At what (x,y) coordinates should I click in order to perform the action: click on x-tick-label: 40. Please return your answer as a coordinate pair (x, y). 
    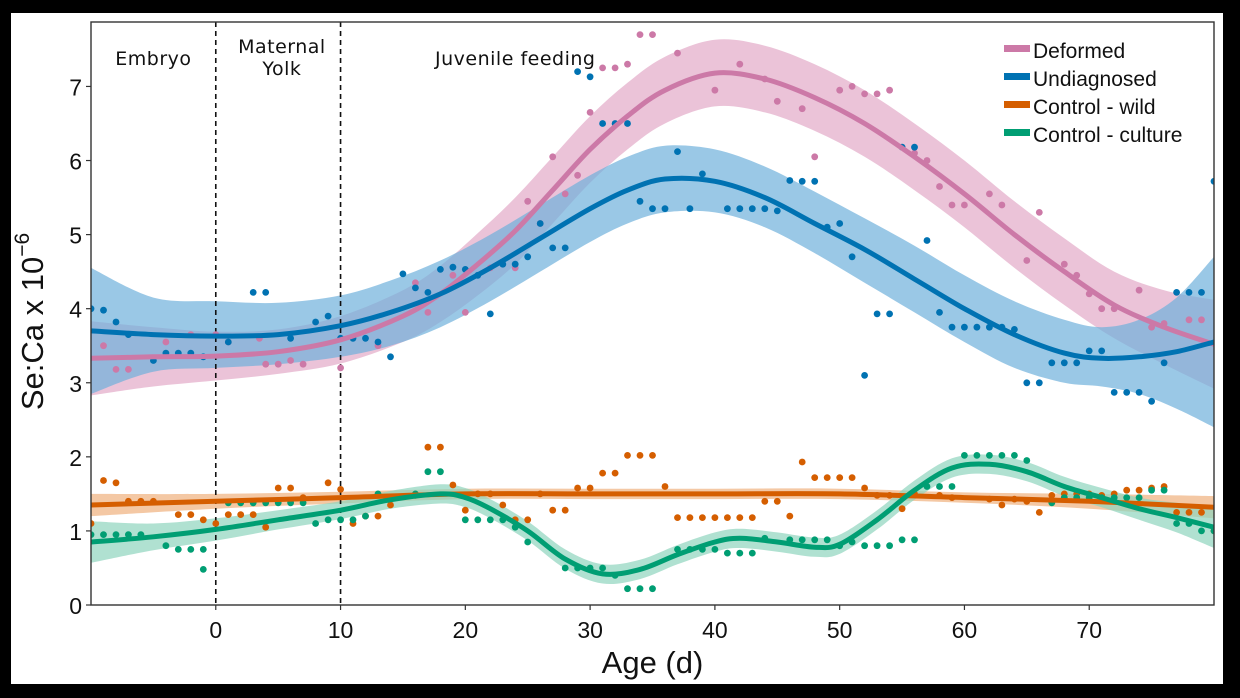
    Looking at the image, I should click on (715, 630).